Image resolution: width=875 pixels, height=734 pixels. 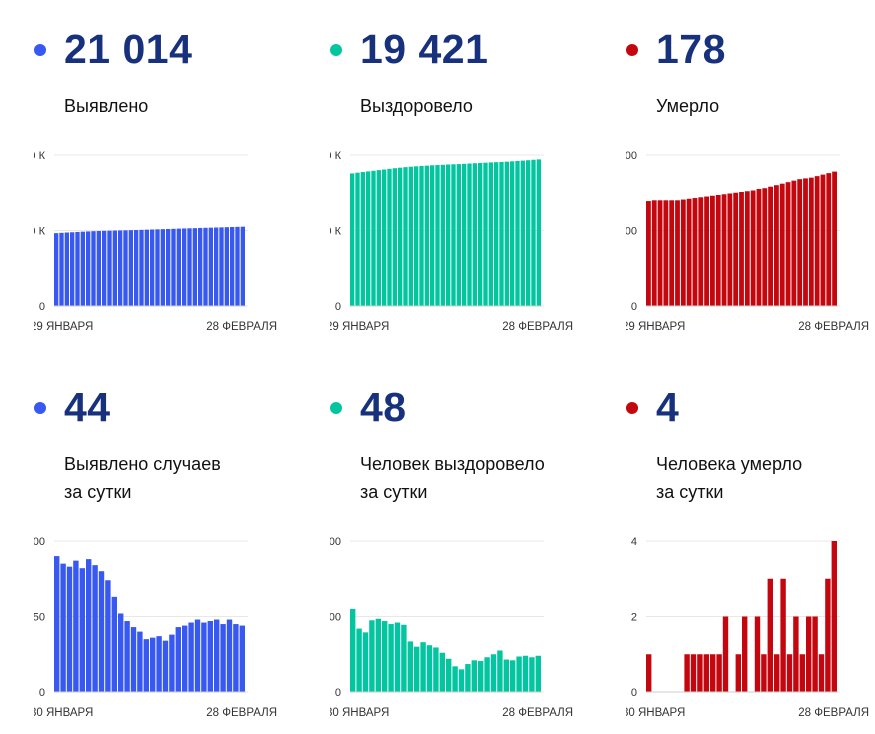 What do you see at coordinates (691, 49) in the screenshot?
I see `stat-value: 178` at bounding box center [691, 49].